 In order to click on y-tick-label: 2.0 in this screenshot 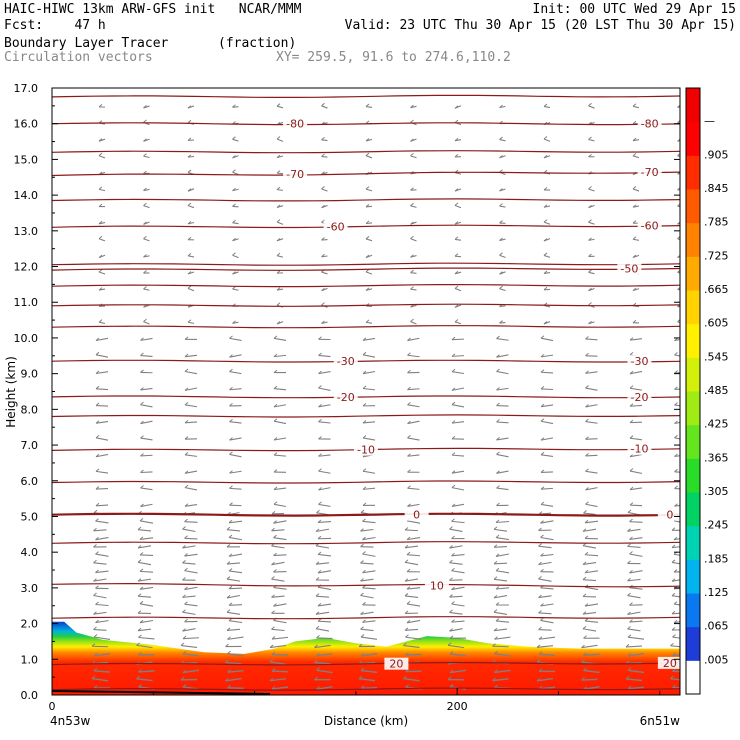, I will do `click(30, 624)`.